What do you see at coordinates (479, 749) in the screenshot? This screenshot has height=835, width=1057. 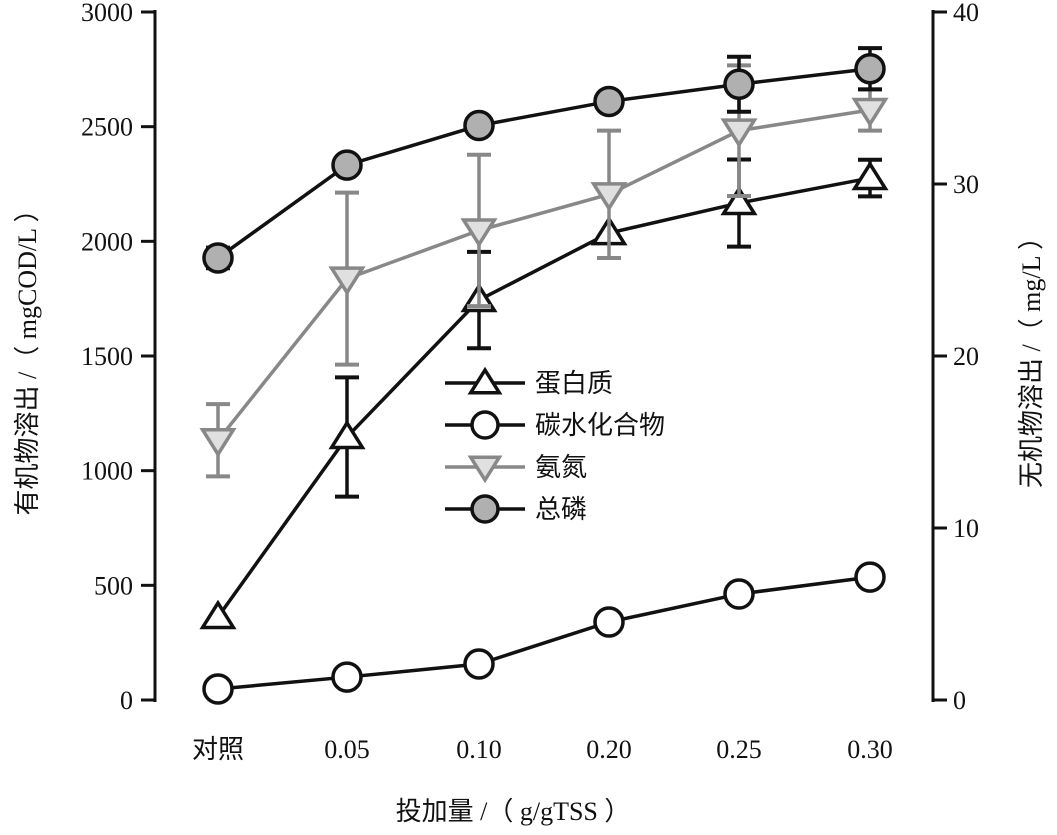 I see `x-tick-label: 0.10` at bounding box center [479, 749].